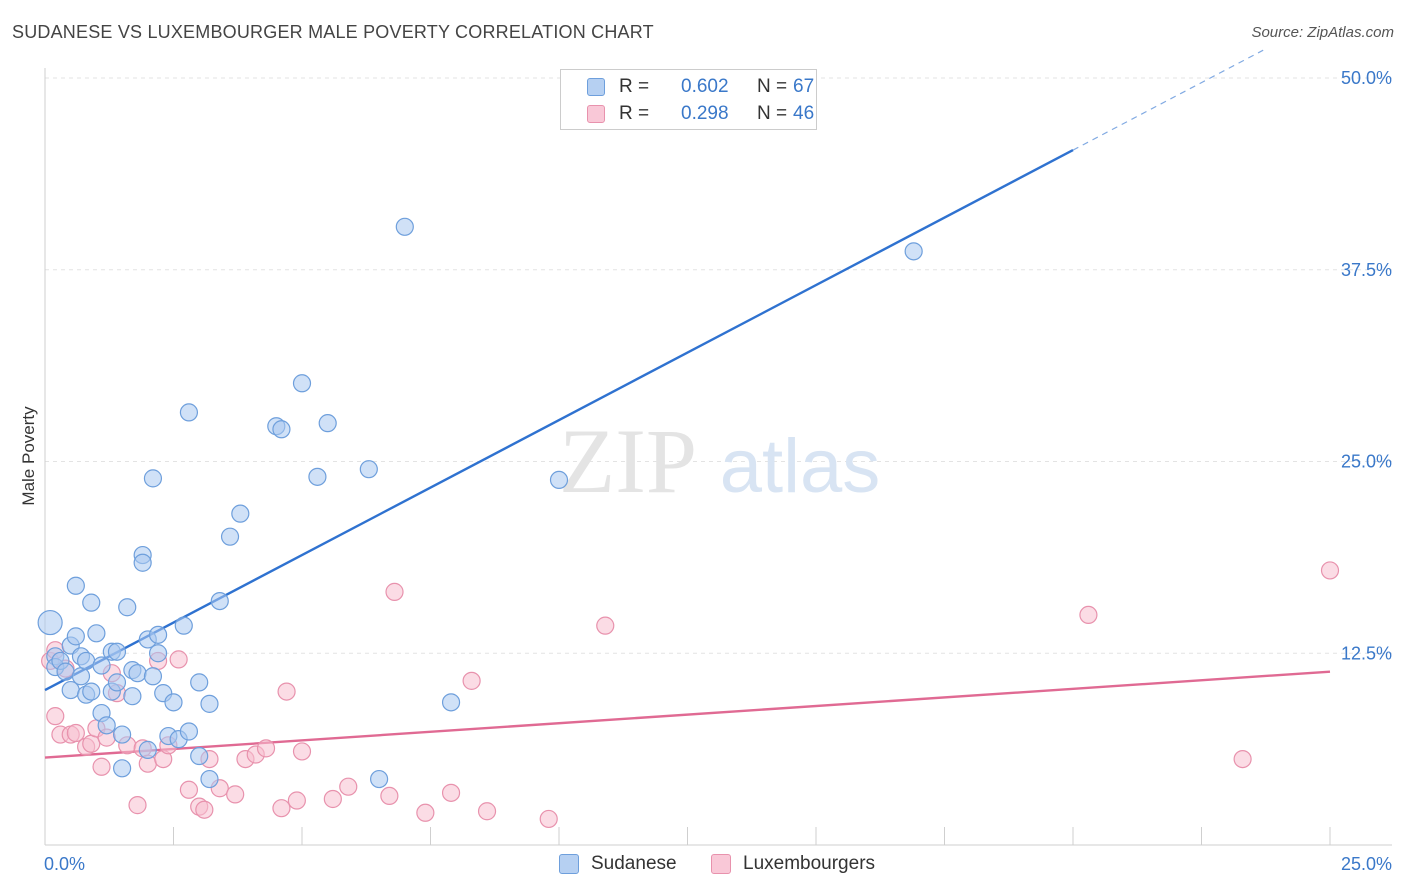 This screenshot has width=1406, height=892. I want to click on y-axis-label: Male Poverty, so click(28, 456).